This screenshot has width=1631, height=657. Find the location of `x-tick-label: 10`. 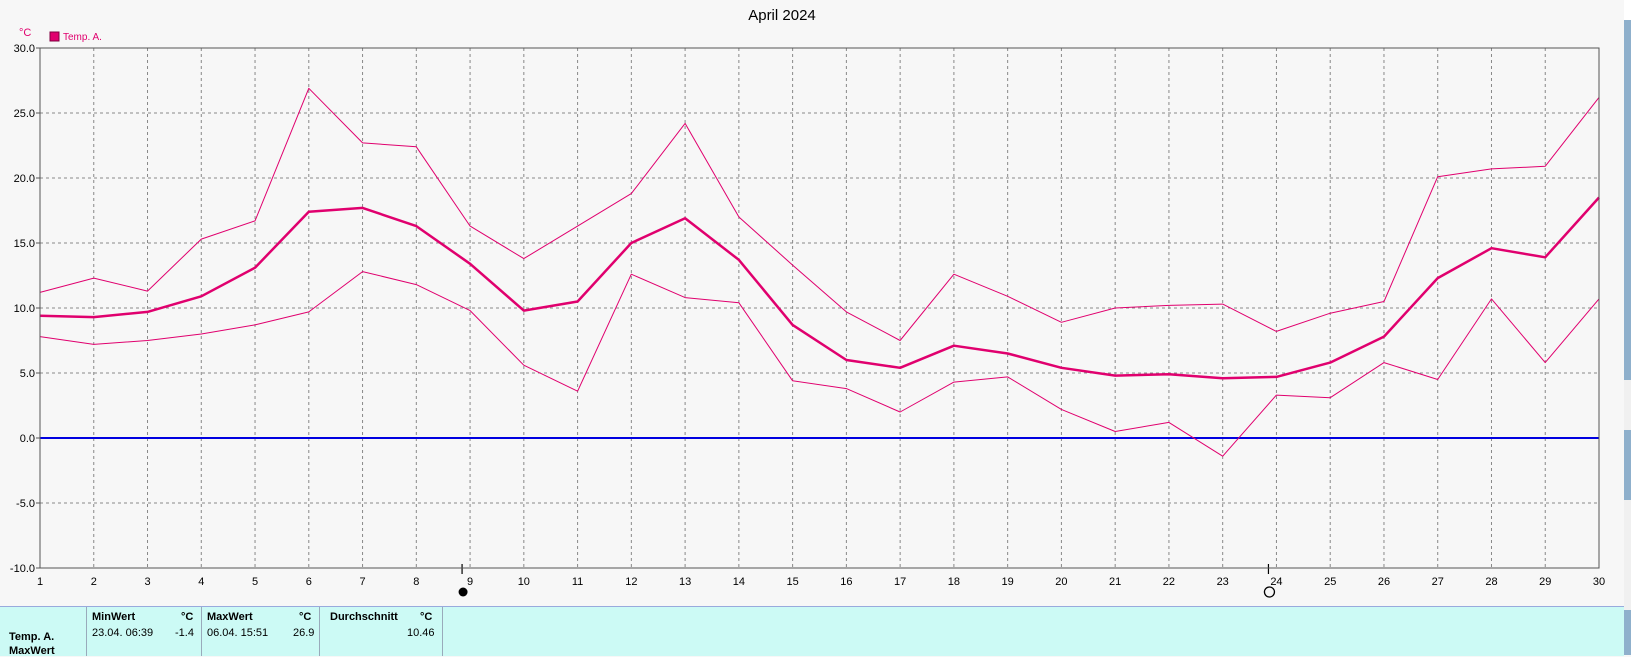

x-tick-label: 10 is located at coordinates (524, 582).